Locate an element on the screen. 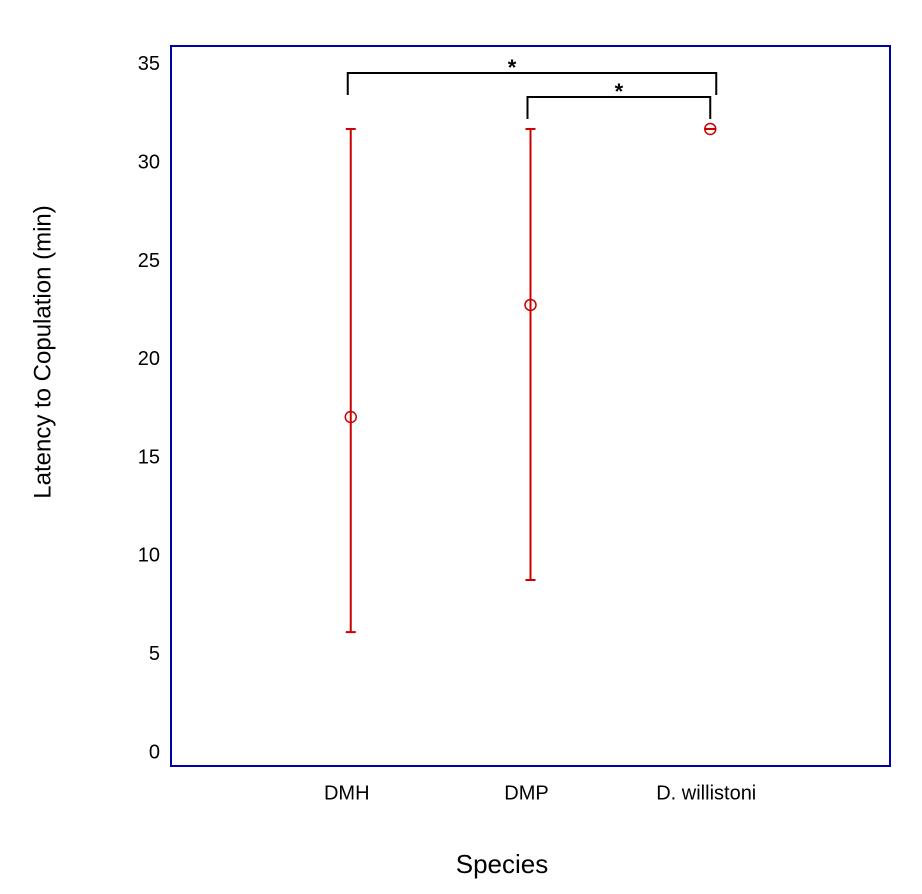 The image size is (922, 894). x-axis-label: Species is located at coordinates (502, 864).